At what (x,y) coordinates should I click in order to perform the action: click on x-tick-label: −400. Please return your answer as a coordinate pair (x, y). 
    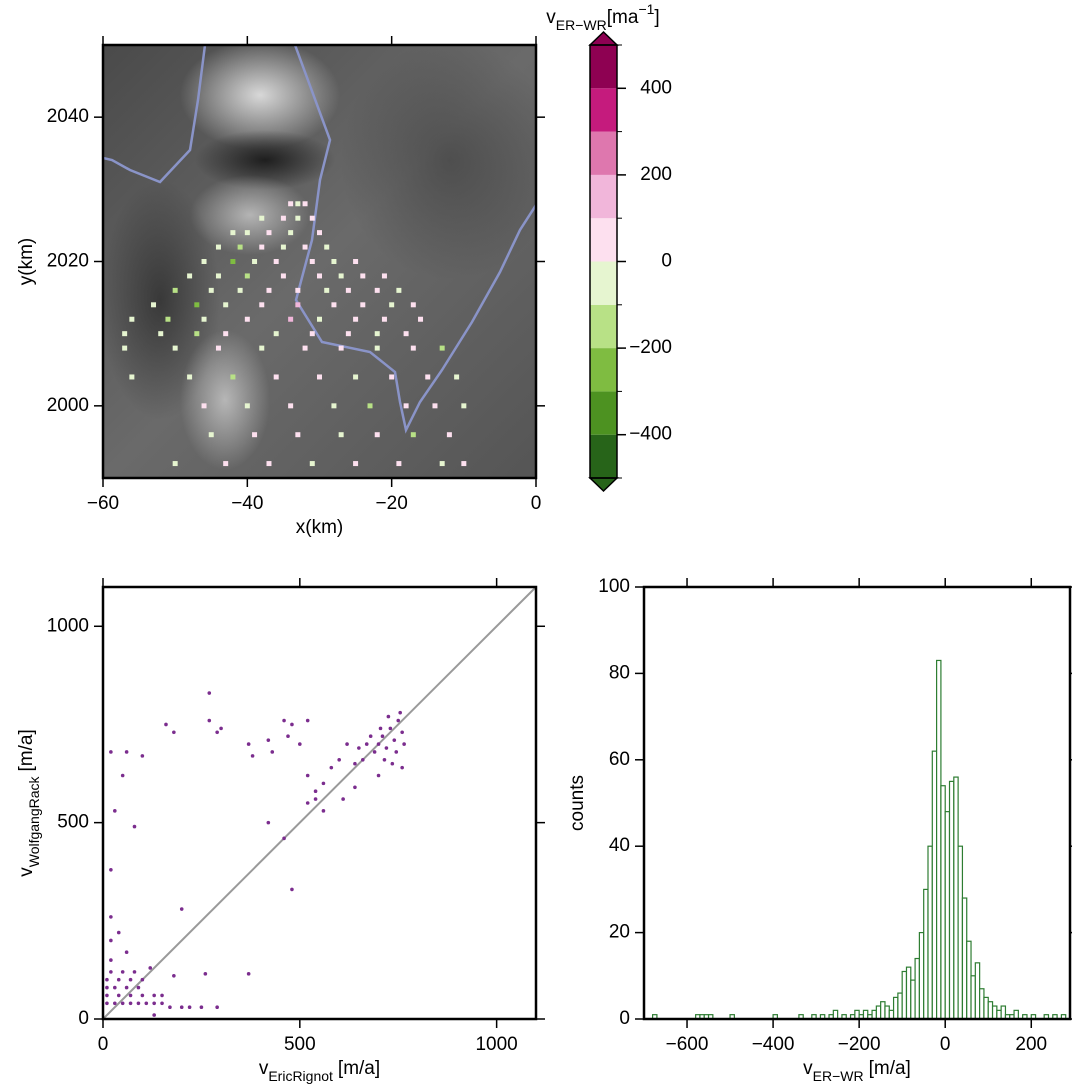
    Looking at the image, I should click on (773, 1044).